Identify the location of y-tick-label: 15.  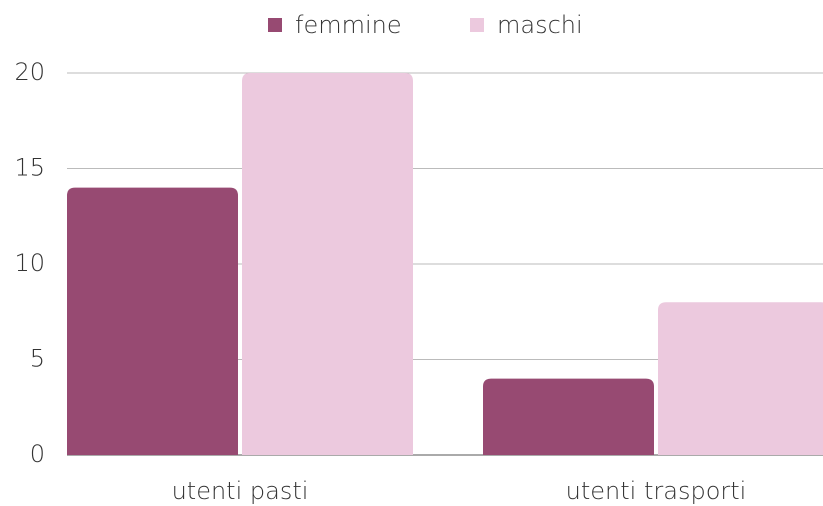
(29, 168).